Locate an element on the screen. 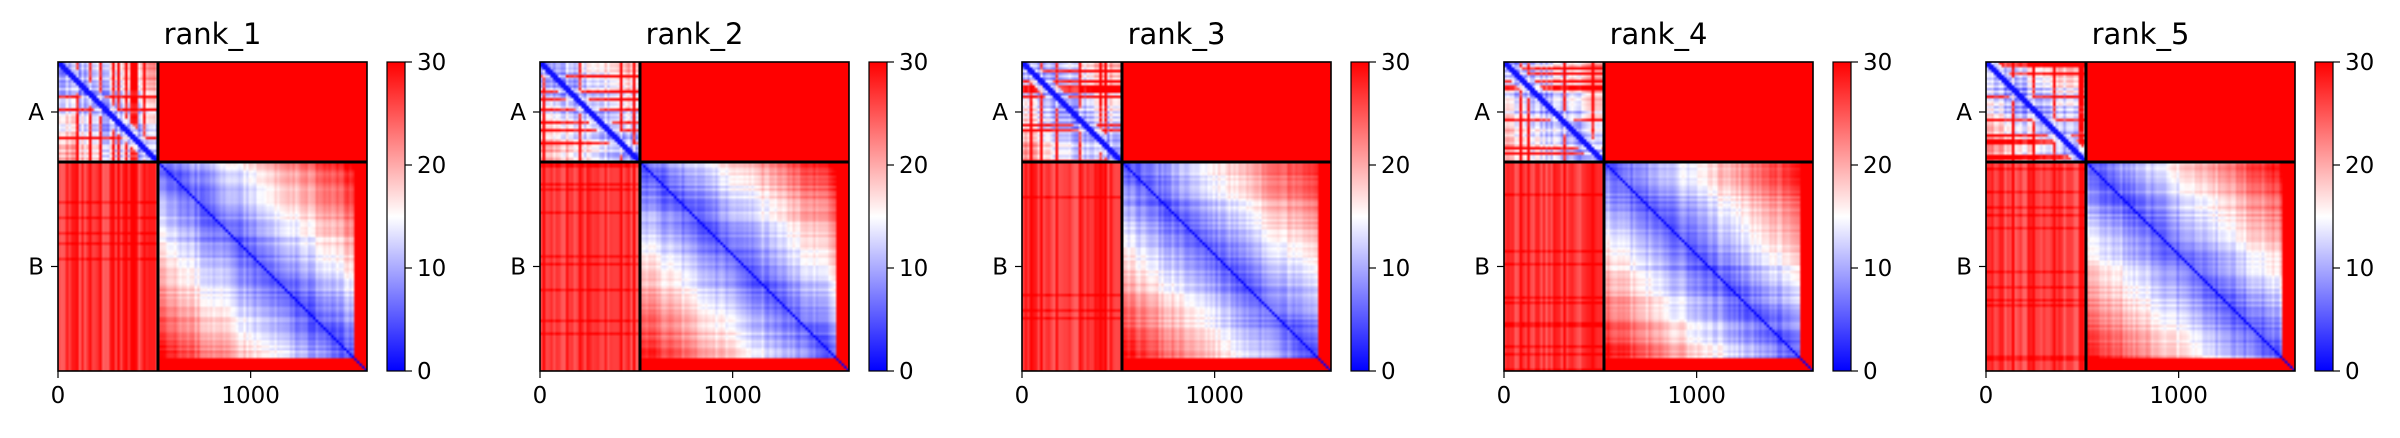 This screenshot has height=438, width=2400. panel-title: rank_3 is located at coordinates (1177, 34).